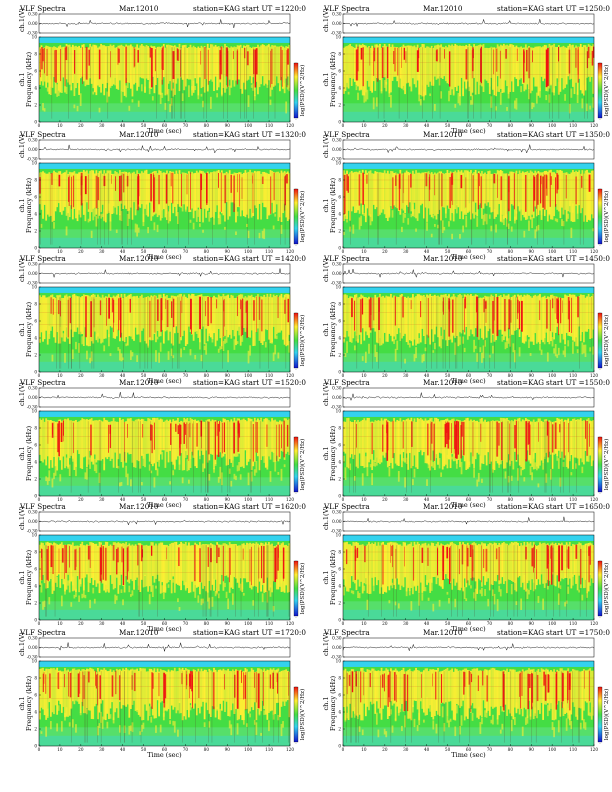 This screenshot has width=612, height=792. I want to click on panel-station: station=KAG, so click(217, 382).